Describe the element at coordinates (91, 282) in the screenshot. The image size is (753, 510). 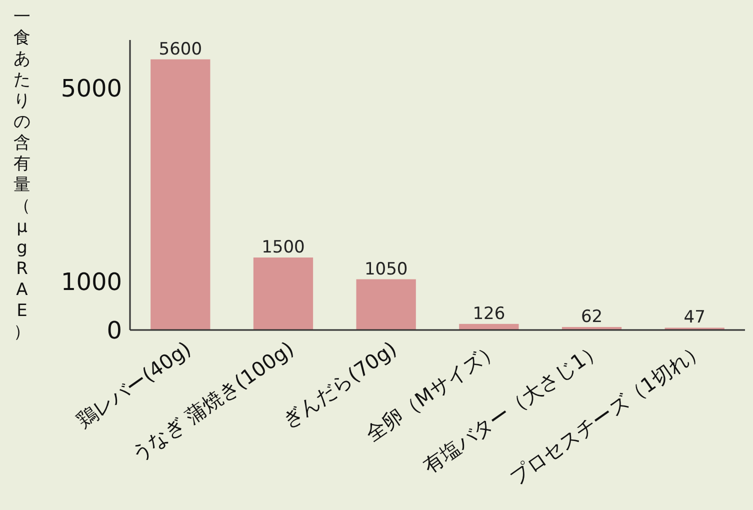
I see `y-tick-label: 1000` at that location.